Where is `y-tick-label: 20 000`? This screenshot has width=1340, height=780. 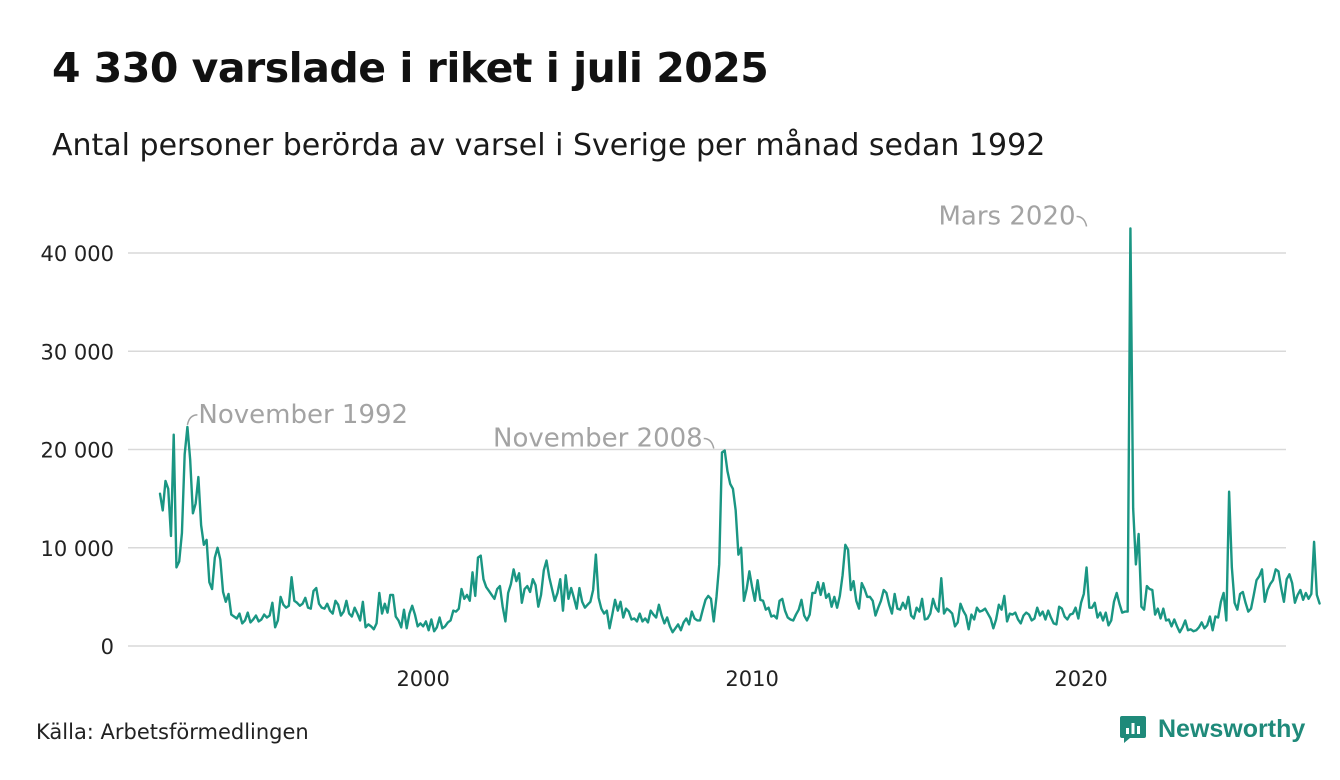 y-tick-label: 20 000 is located at coordinates (77, 451).